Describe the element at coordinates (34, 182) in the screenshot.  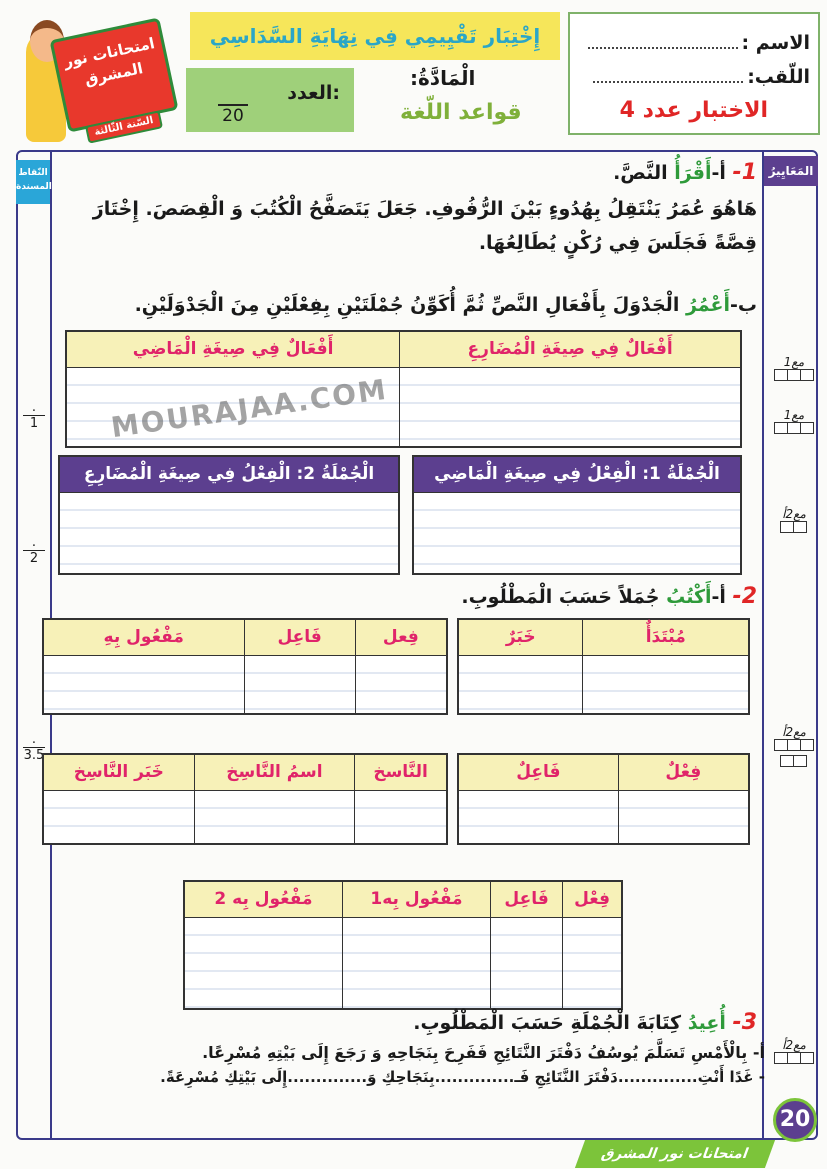
I see `points-header: النّقاط المسندة` at that location.